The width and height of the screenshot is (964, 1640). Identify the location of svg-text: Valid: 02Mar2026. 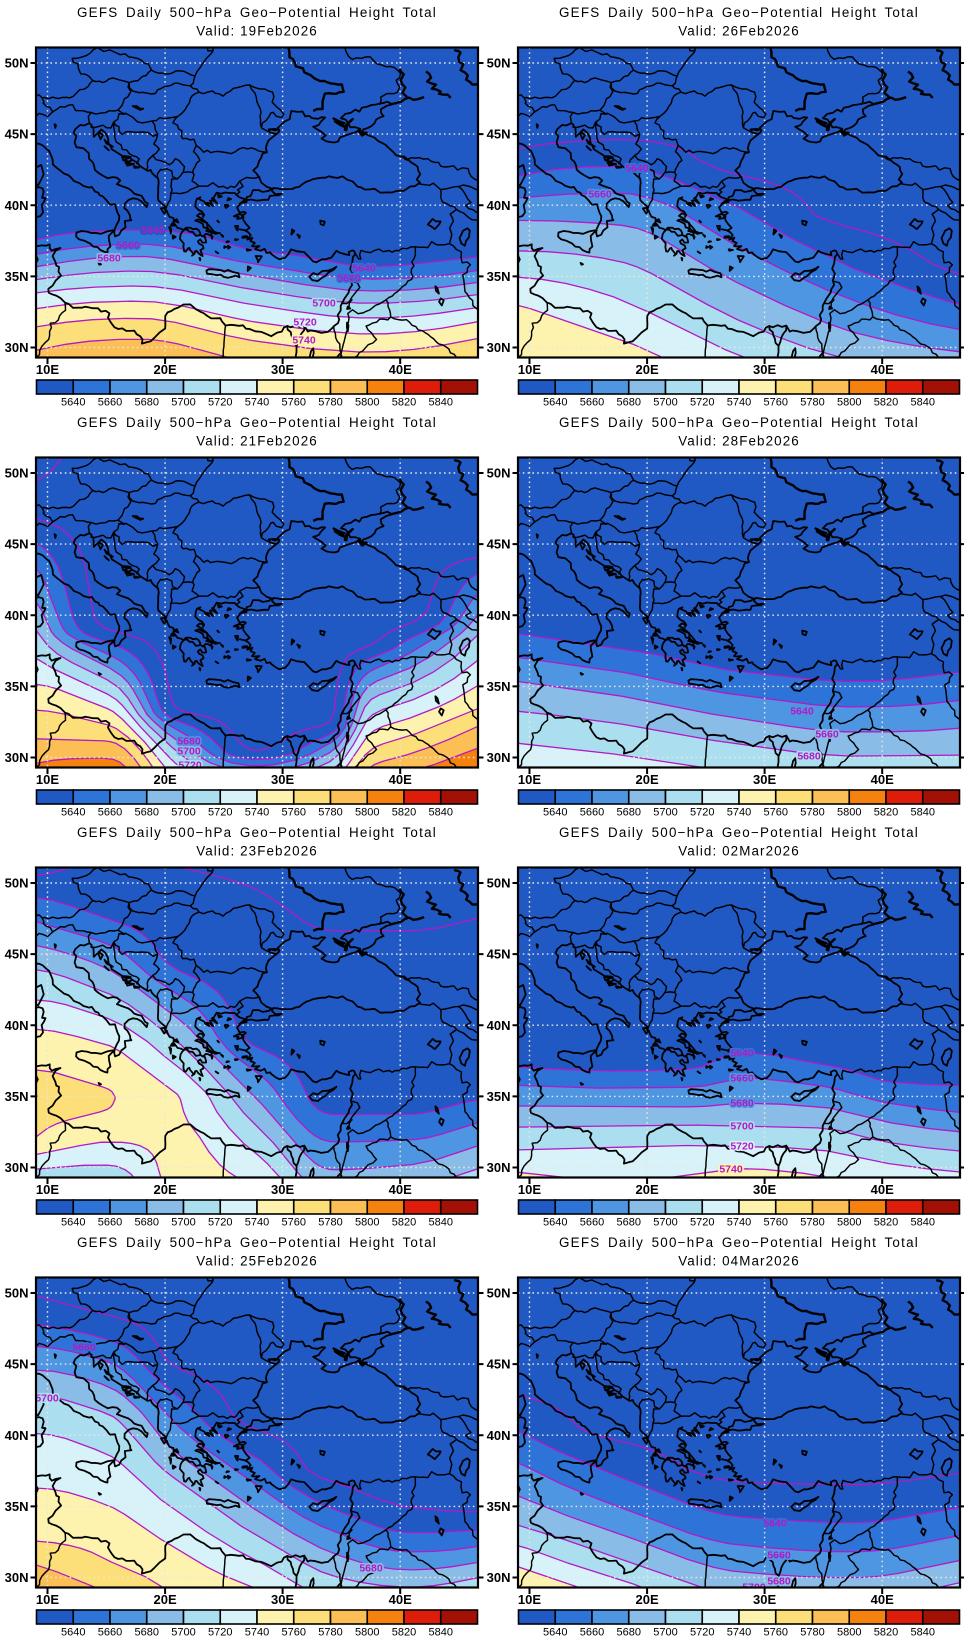
(739, 851).